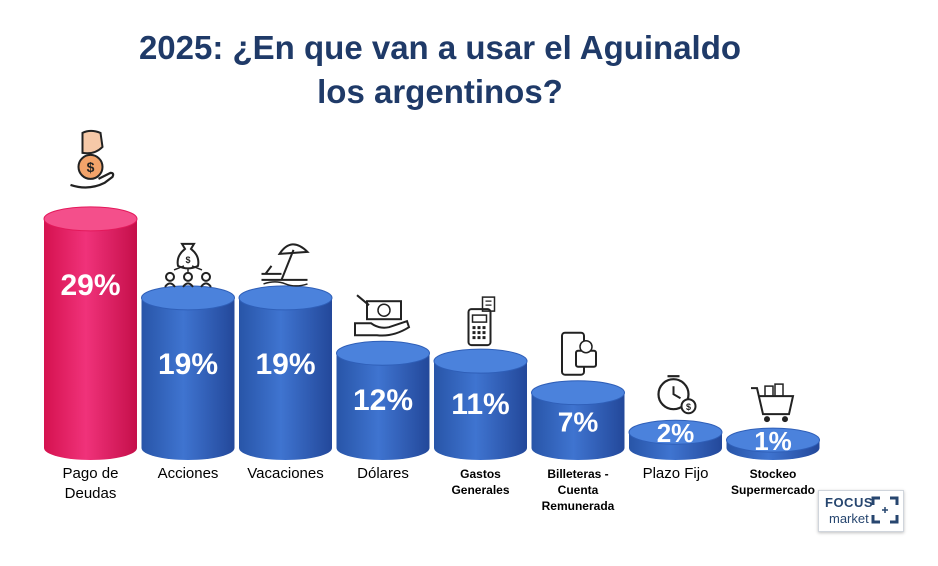 The width and height of the screenshot is (938, 566). What do you see at coordinates (188, 473) in the screenshot?
I see `category-label: Acciones` at bounding box center [188, 473].